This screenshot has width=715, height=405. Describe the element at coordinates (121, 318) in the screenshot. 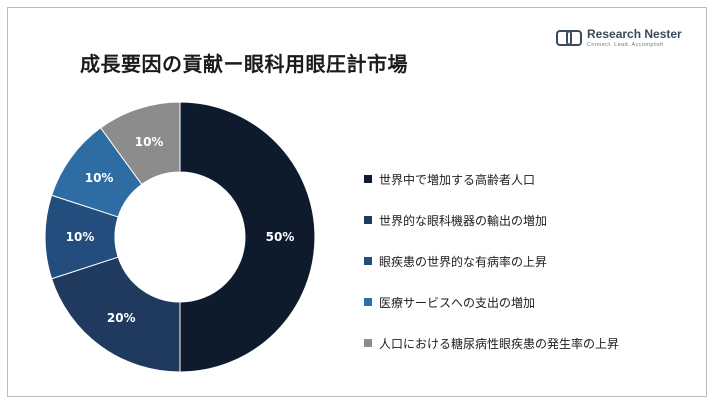

I see `data-label-2: 20%` at that location.